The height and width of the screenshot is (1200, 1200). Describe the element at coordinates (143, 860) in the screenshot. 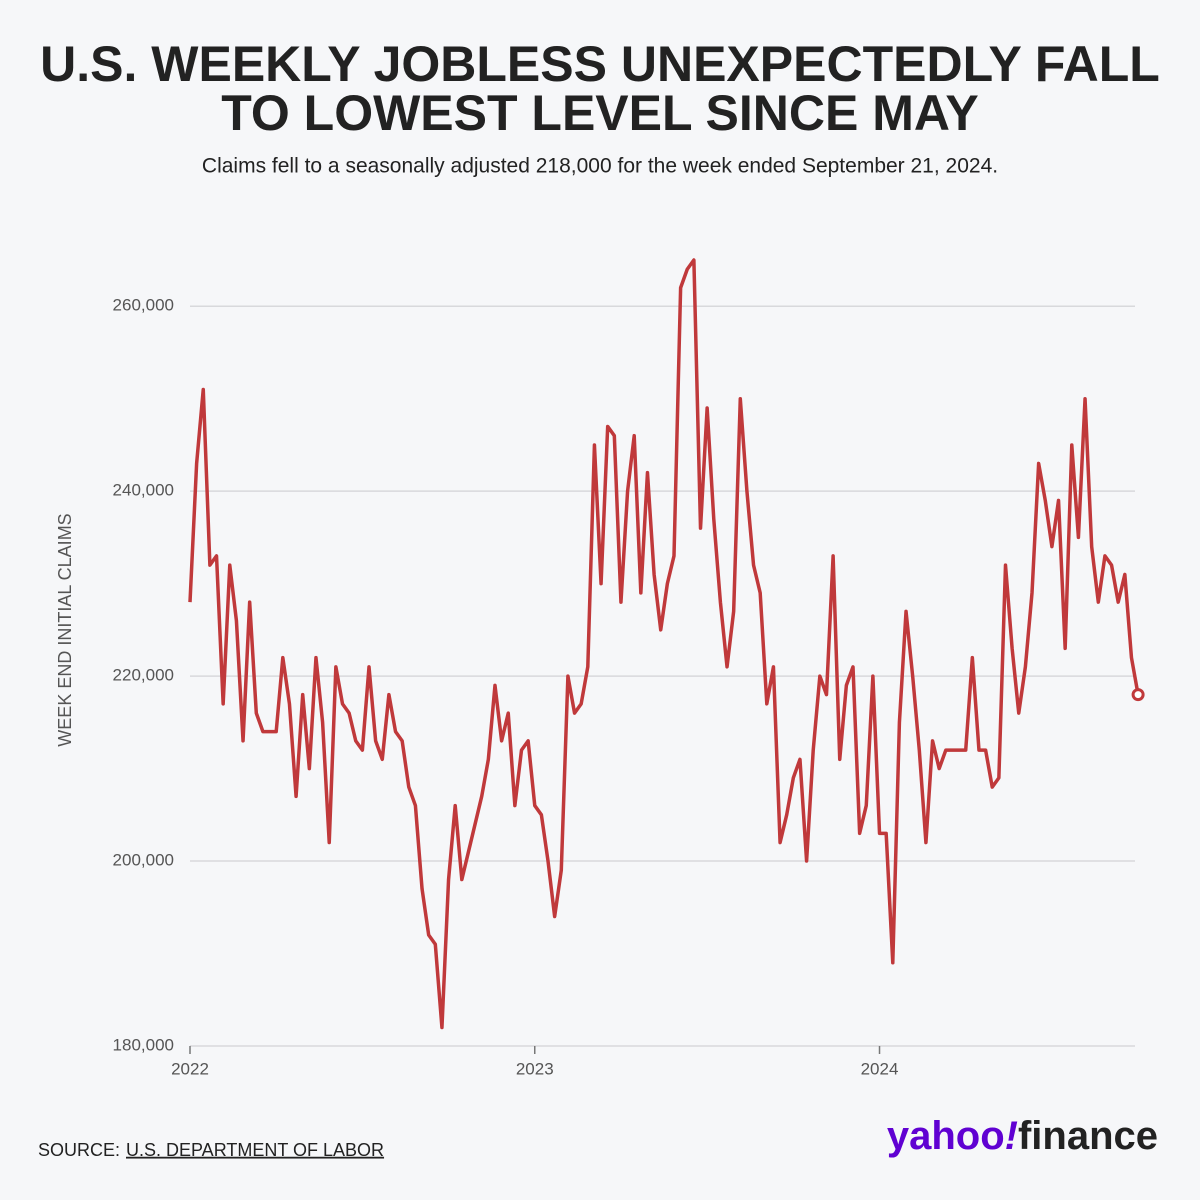

I see `y-tick-label: 200,000` at that location.